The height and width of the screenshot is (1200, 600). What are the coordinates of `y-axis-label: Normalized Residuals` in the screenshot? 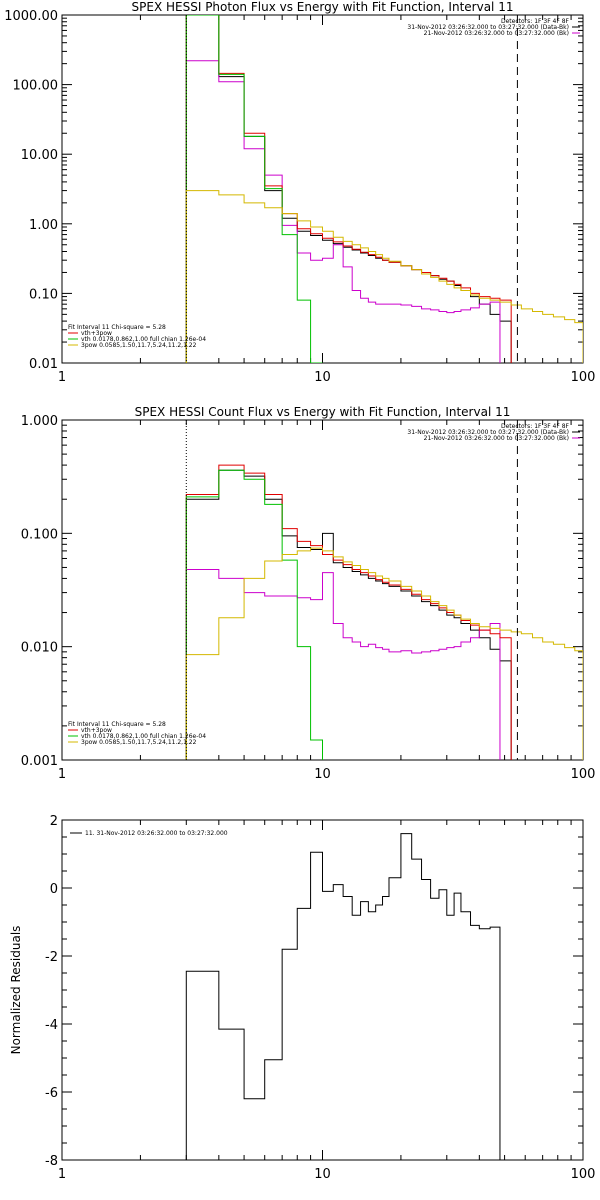 It's located at (16, 990).